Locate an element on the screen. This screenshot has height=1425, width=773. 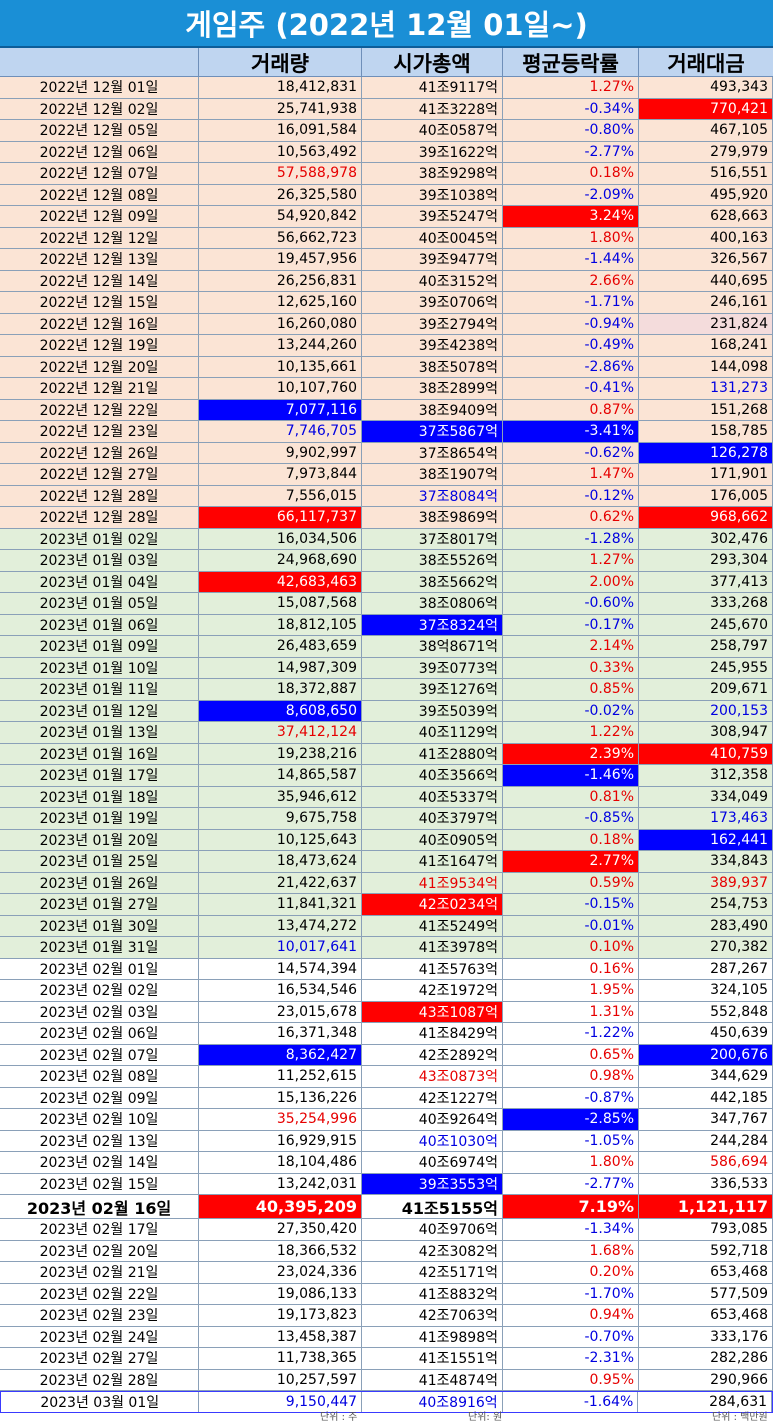
cell-market-cap: 40조6974억 is located at coordinates (432, 1162).